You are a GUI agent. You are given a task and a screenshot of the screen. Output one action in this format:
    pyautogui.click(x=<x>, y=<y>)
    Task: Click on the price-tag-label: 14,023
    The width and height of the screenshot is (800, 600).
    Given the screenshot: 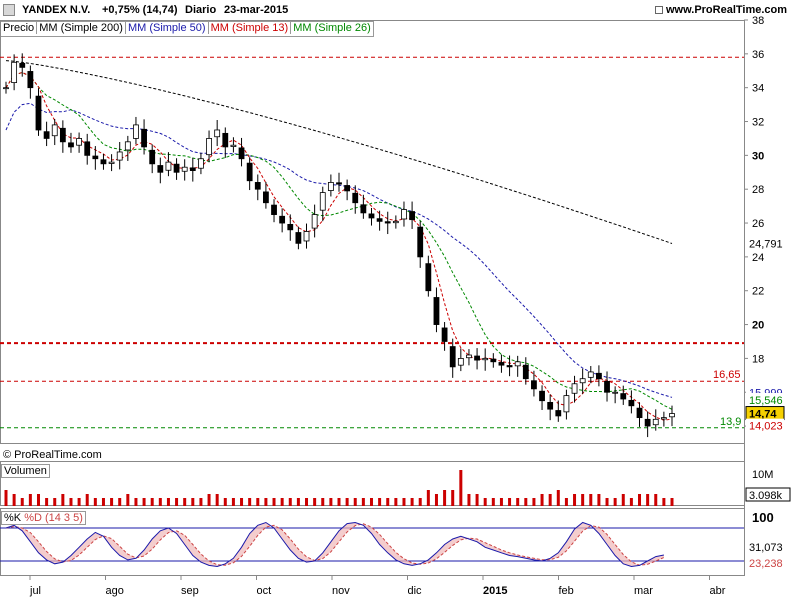 What is the action you would take?
    pyautogui.click(x=766, y=427)
    